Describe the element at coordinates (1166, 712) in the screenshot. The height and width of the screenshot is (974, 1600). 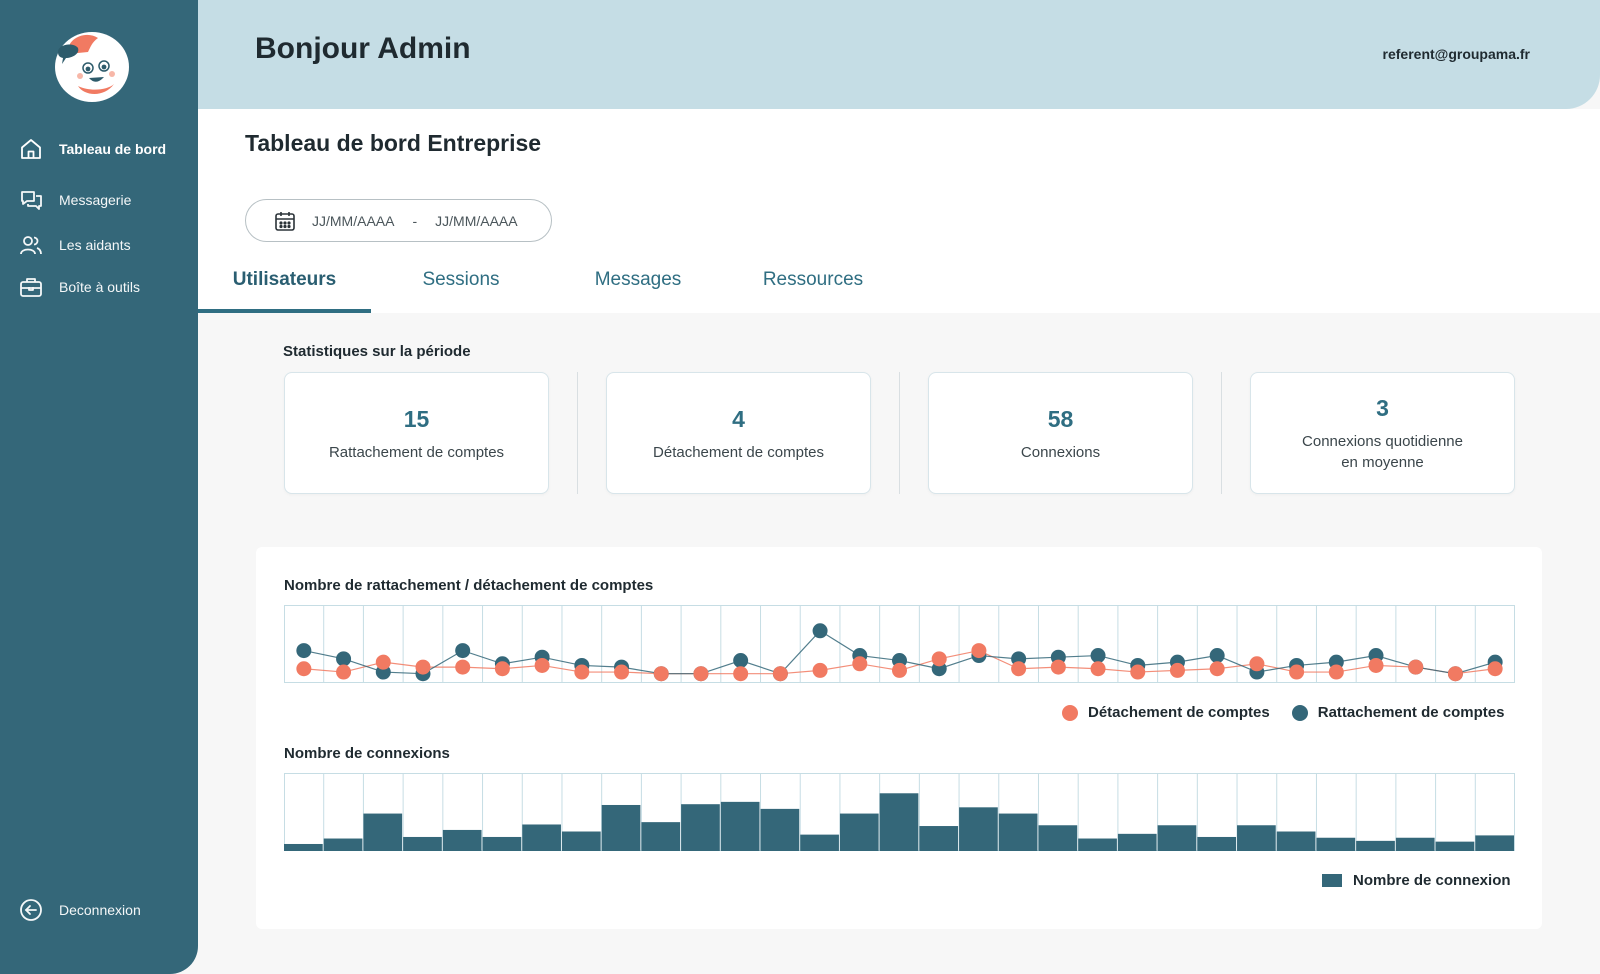
I see `legend-item-detachement: Détachement de comptes` at that location.